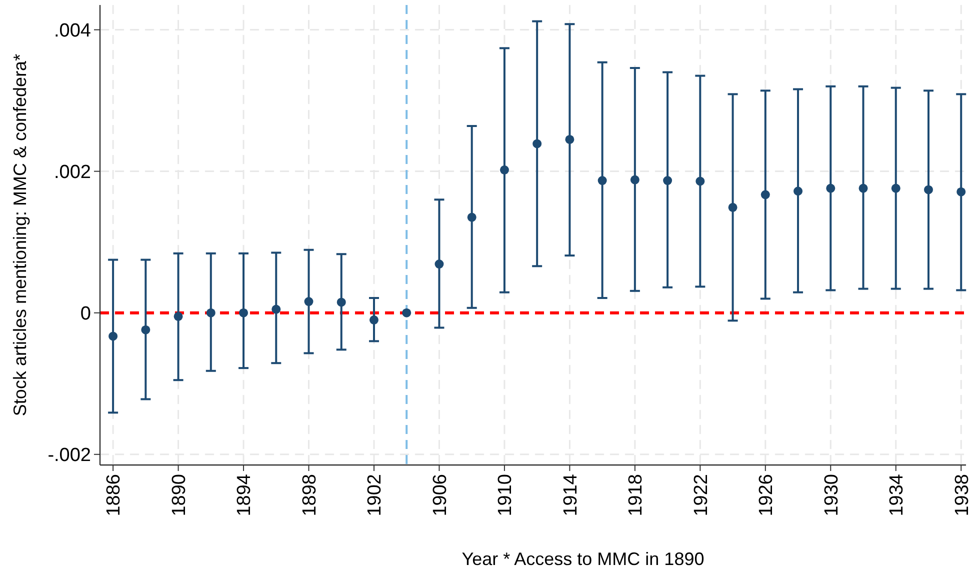 Image resolution: width=980 pixels, height=573 pixels. Describe the element at coordinates (831, 495) in the screenshot. I see `x-tick-label: 1930` at that location.